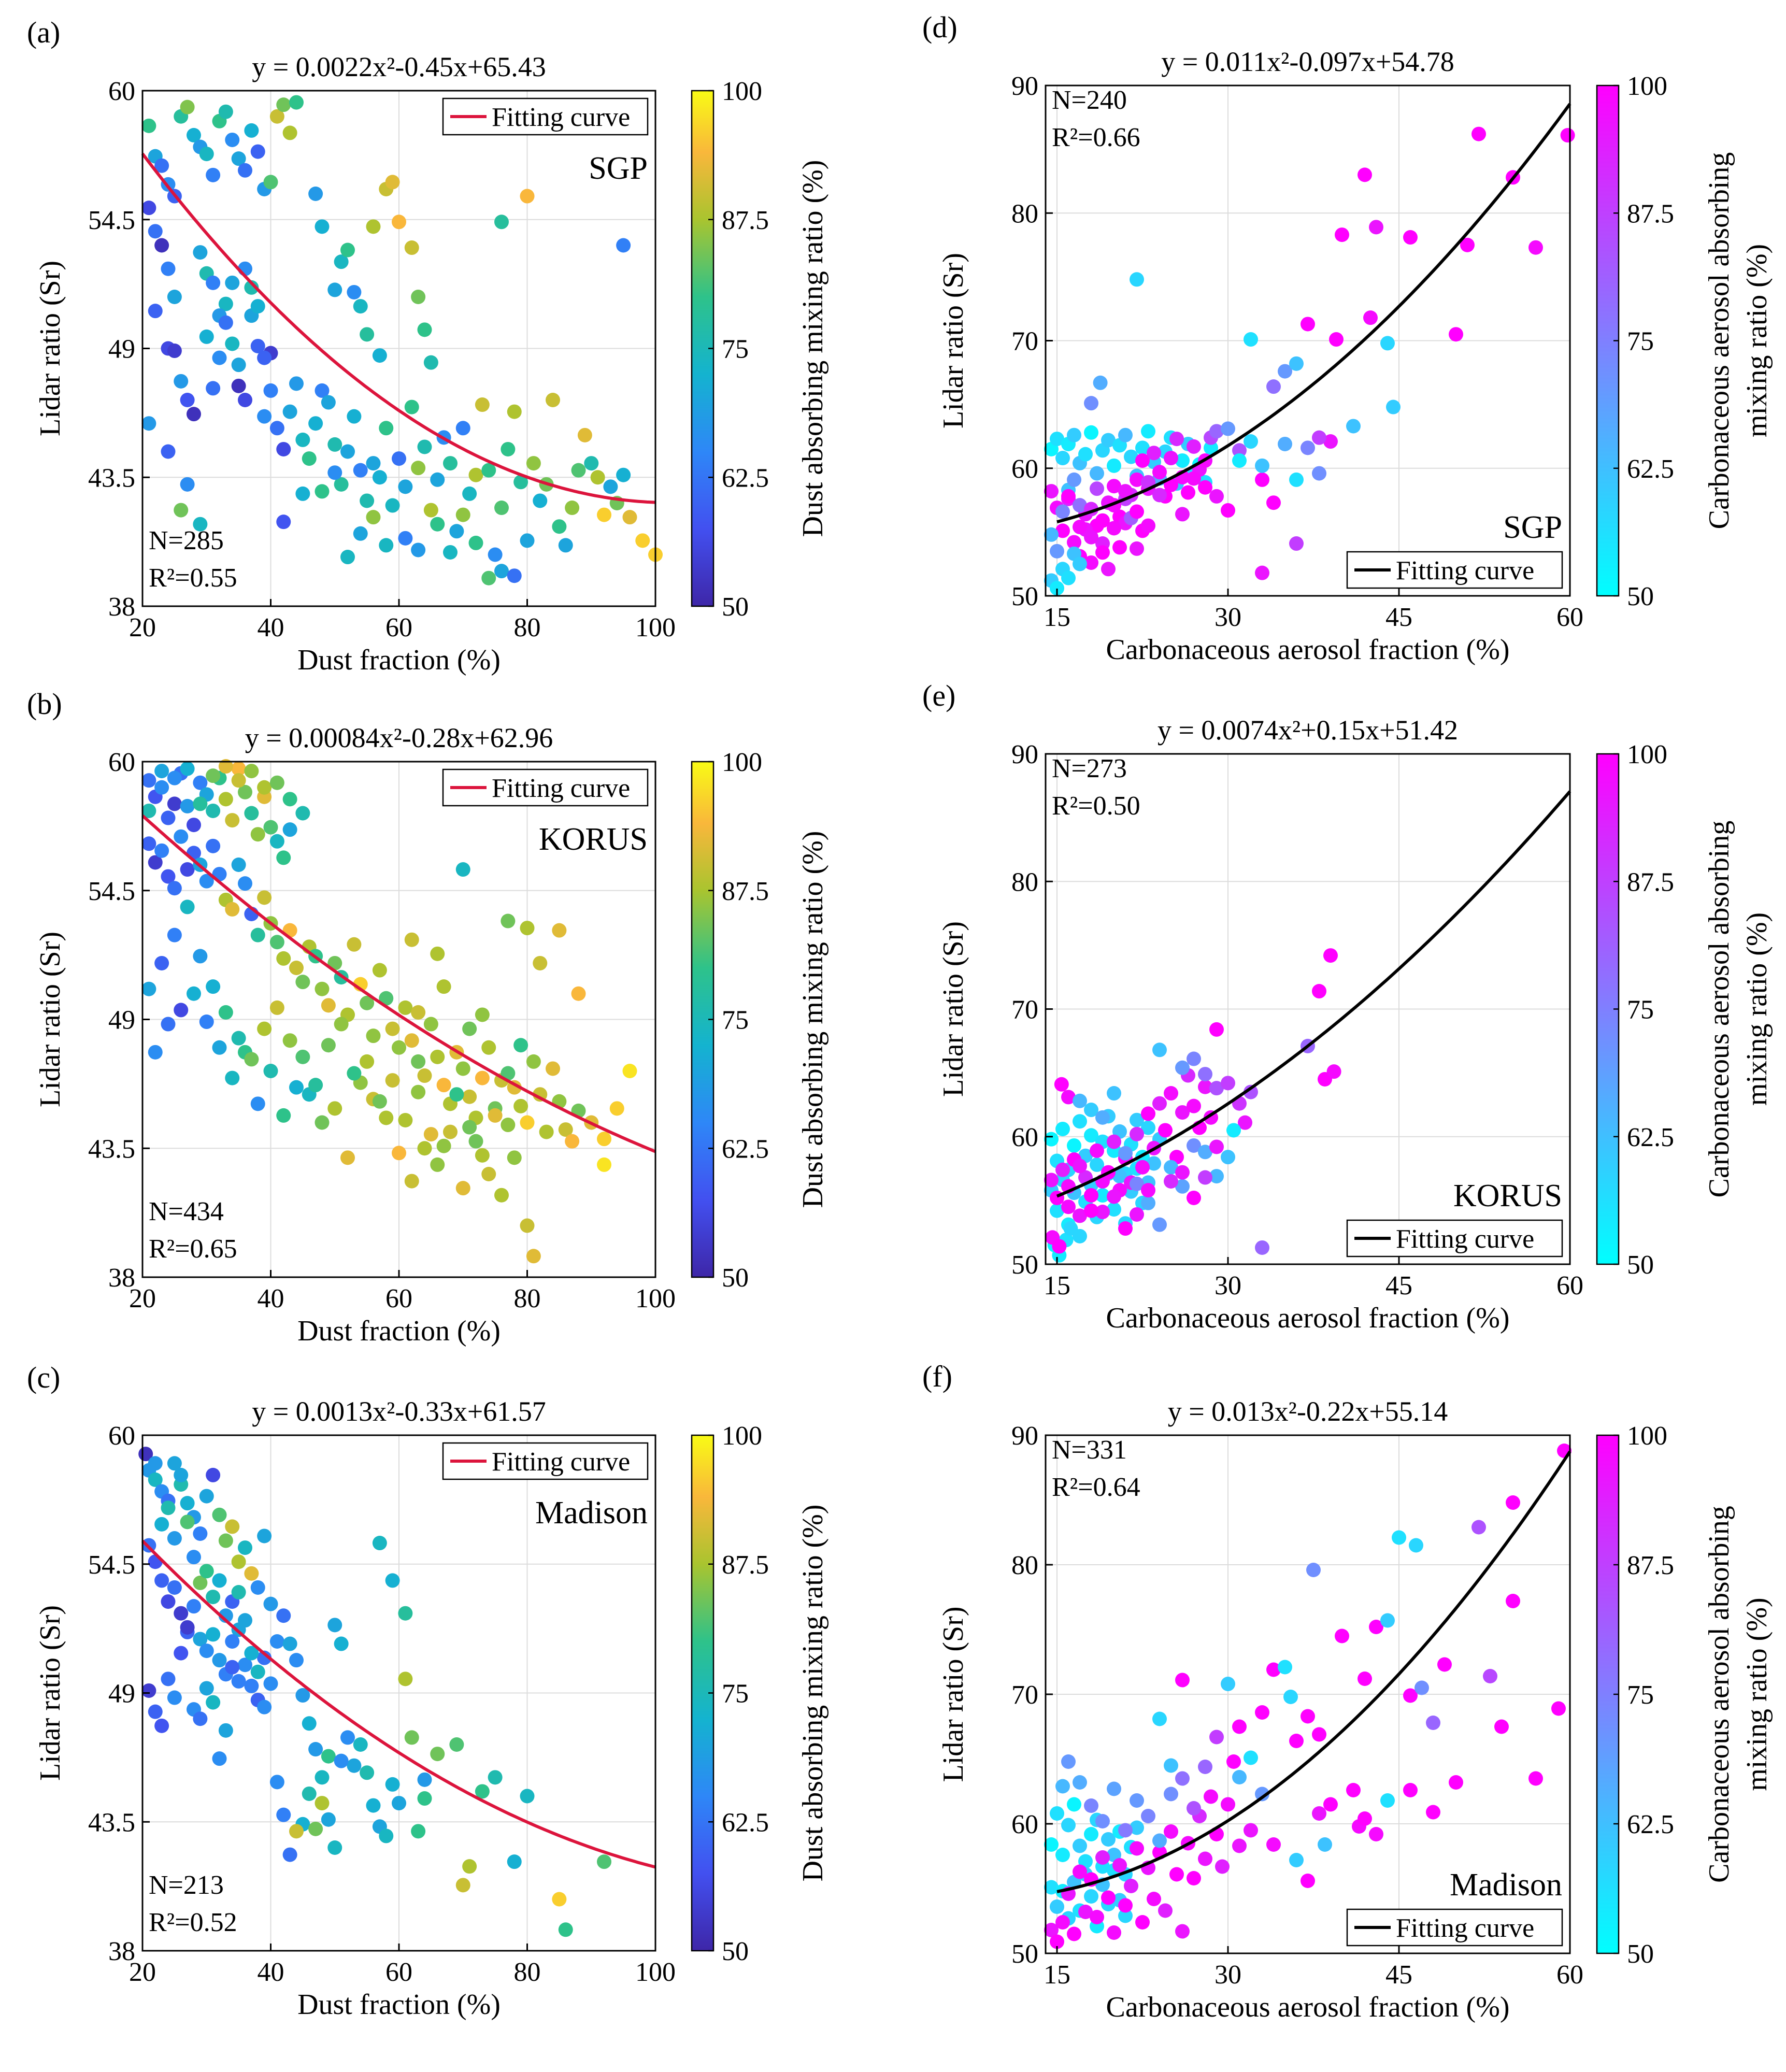  Describe the element at coordinates (193, 578) in the screenshot. I see `r2-value: R²=0.55` at that location.